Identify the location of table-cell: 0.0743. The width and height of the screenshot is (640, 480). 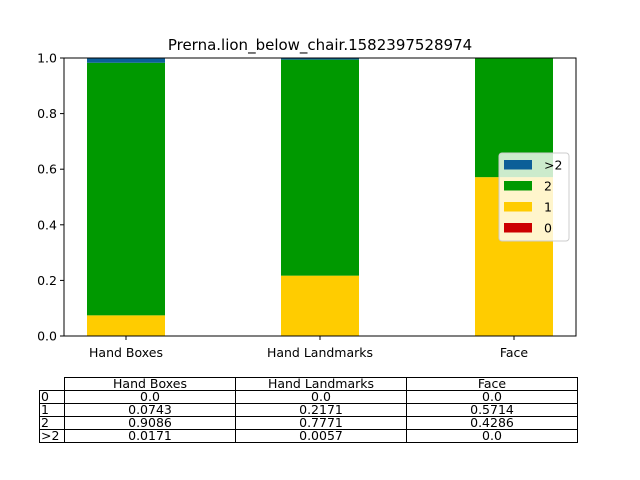
(150, 410).